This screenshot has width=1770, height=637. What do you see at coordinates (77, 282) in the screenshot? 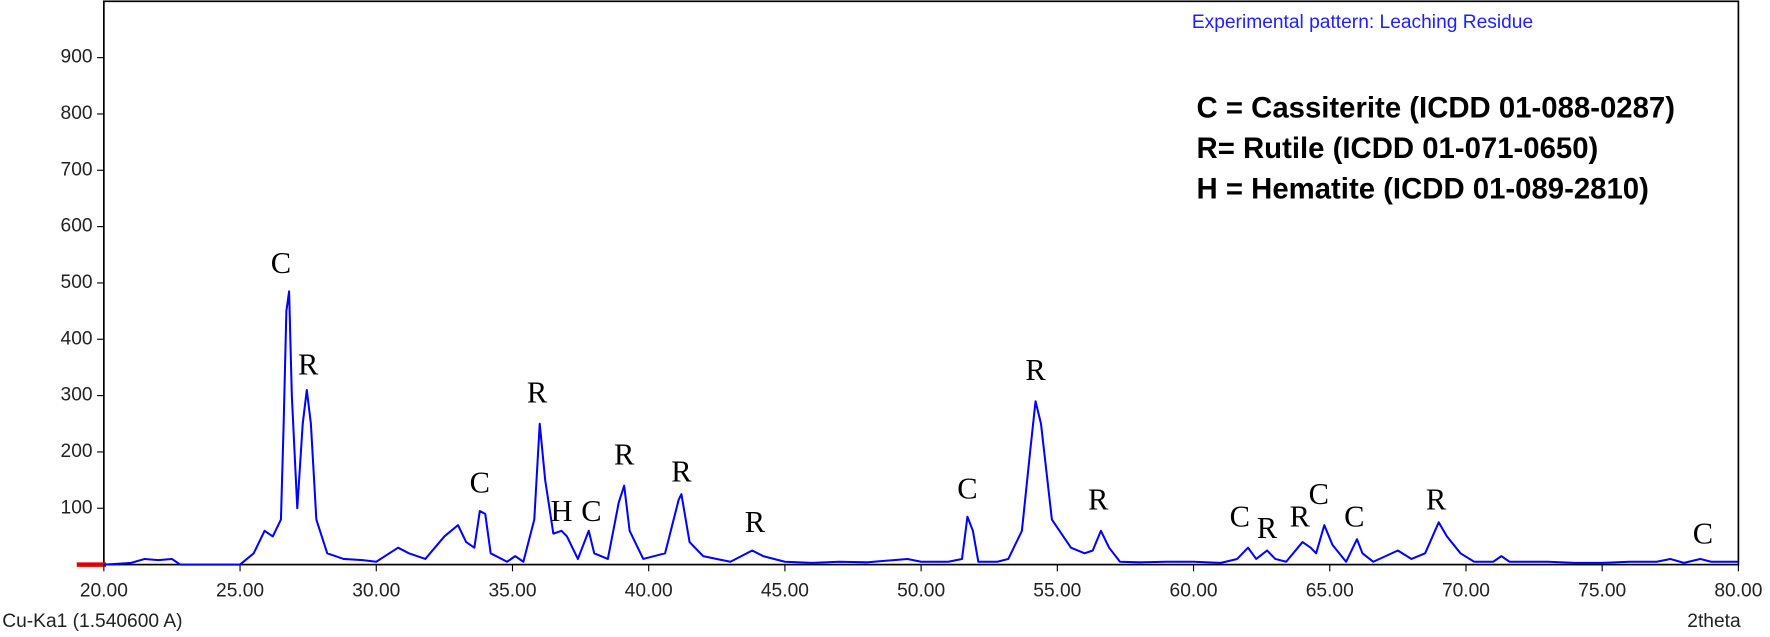
I see `y-tick-label: 500` at bounding box center [77, 282].